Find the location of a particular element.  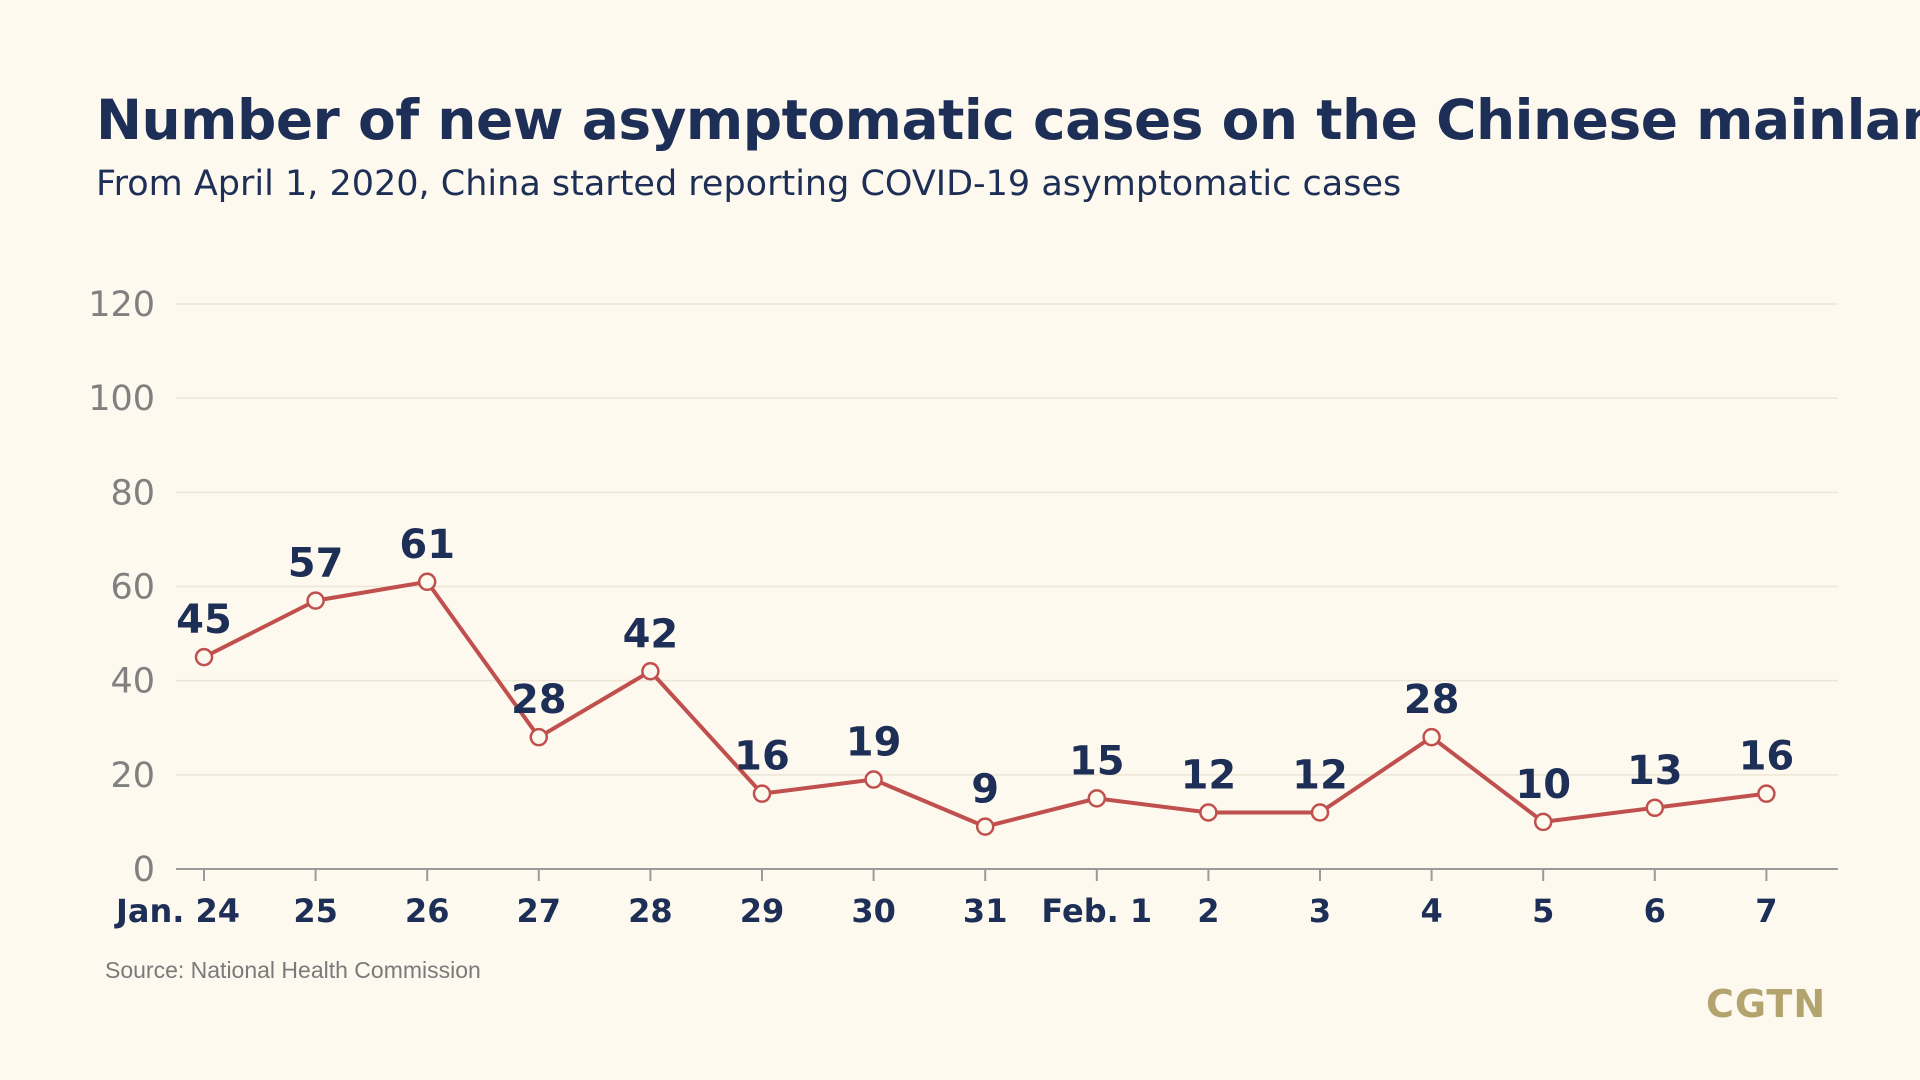

data-label: 19 is located at coordinates (874, 743).